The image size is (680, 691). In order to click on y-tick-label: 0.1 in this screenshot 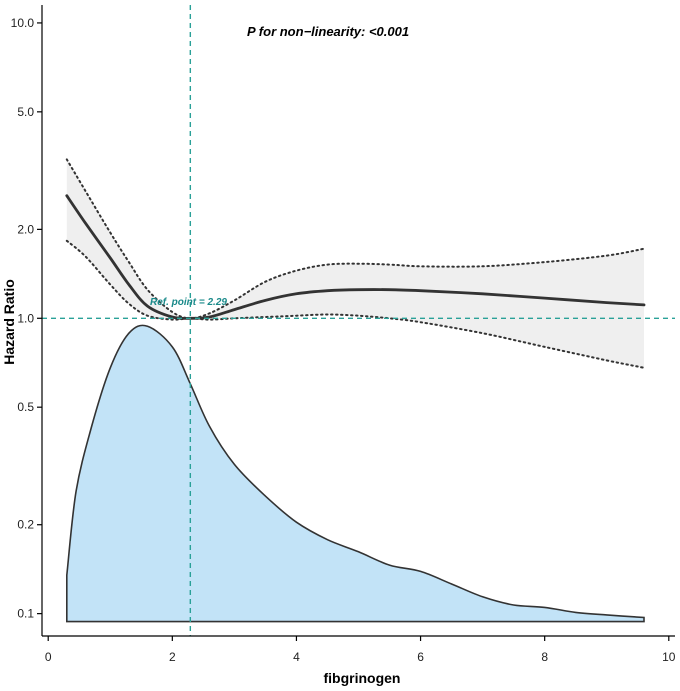, I will do `click(25, 614)`.